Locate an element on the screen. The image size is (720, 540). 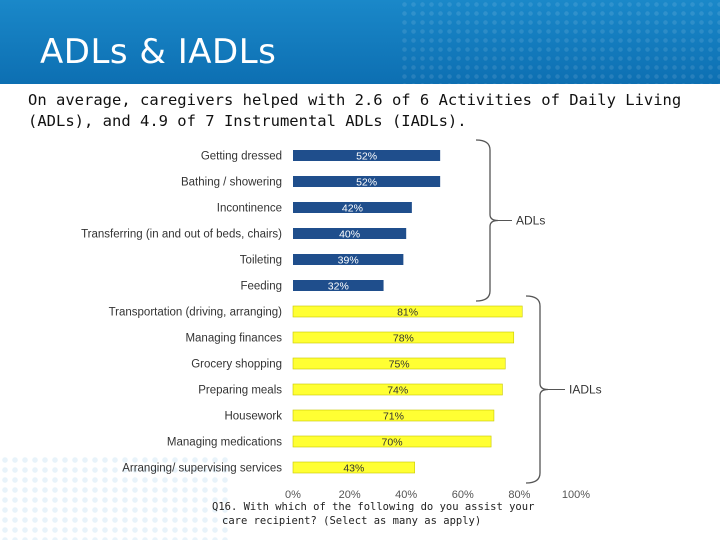
x-tick-label: 0% is located at coordinates (293, 495).